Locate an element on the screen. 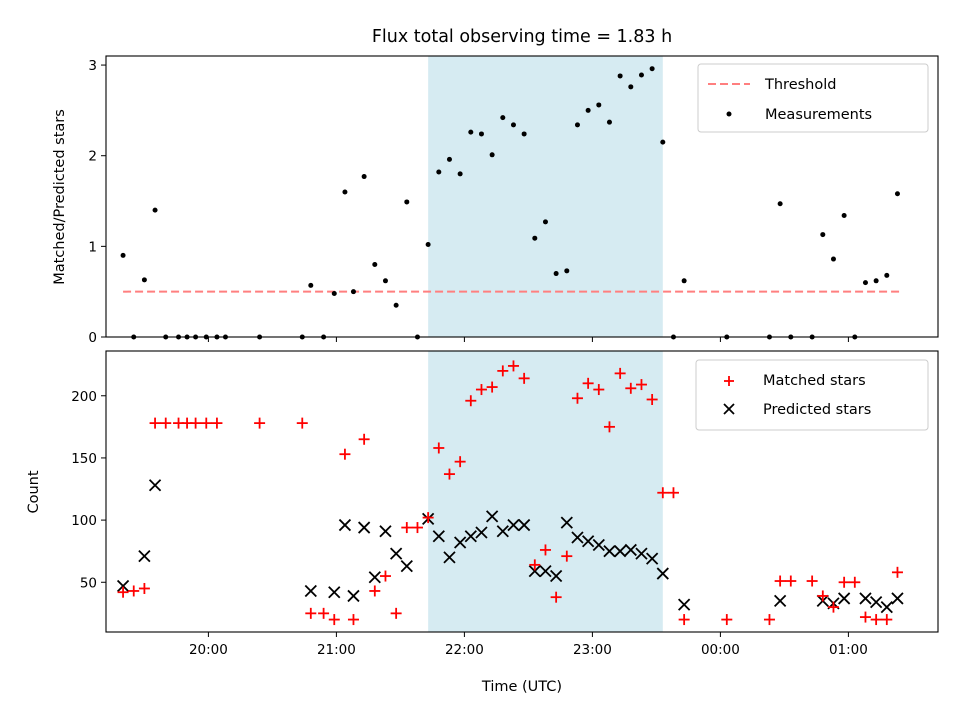 The width and height of the screenshot is (960, 720). x-tick-label: 22:00 is located at coordinates (464, 650).